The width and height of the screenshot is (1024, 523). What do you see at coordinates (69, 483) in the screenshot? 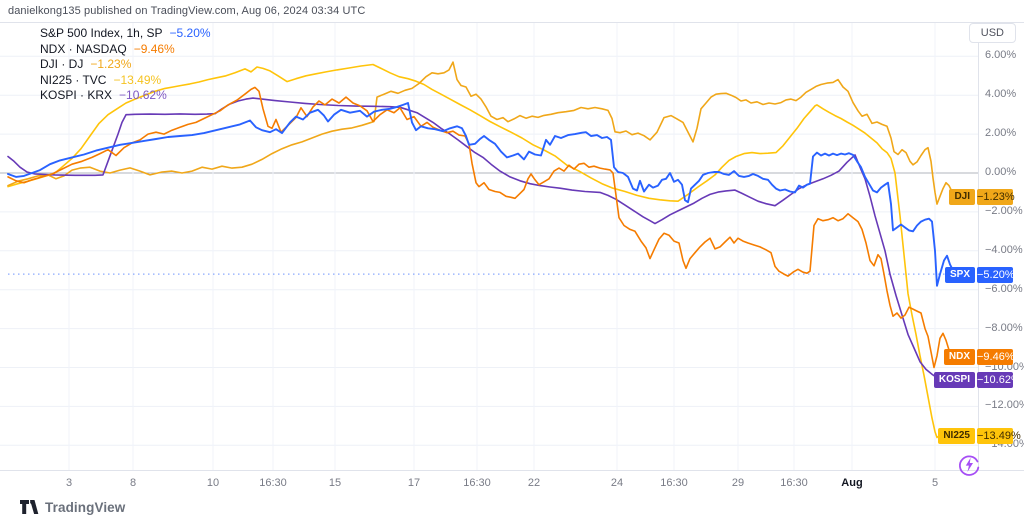
I see `time-axis-label: 3` at bounding box center [69, 483].